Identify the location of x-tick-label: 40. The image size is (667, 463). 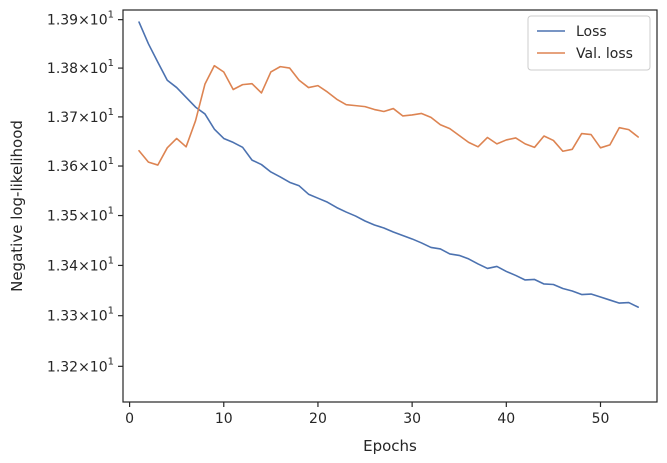
(506, 419).